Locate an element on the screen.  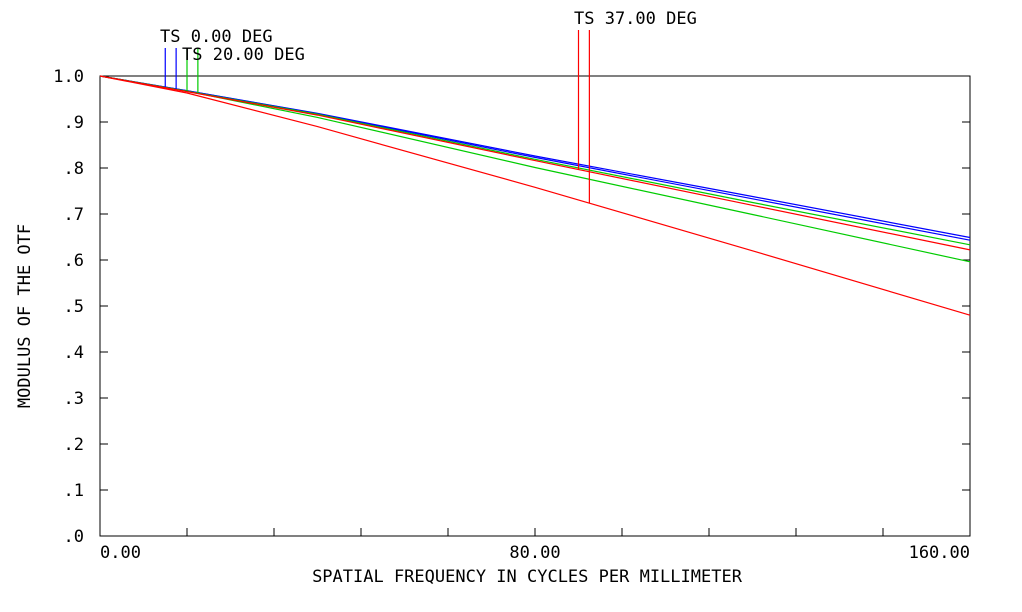
y-tick-labels: .0 .1 .2 .3 .4 .5 .6 .7 .8 .9 1.0 is located at coordinates (68, 307).